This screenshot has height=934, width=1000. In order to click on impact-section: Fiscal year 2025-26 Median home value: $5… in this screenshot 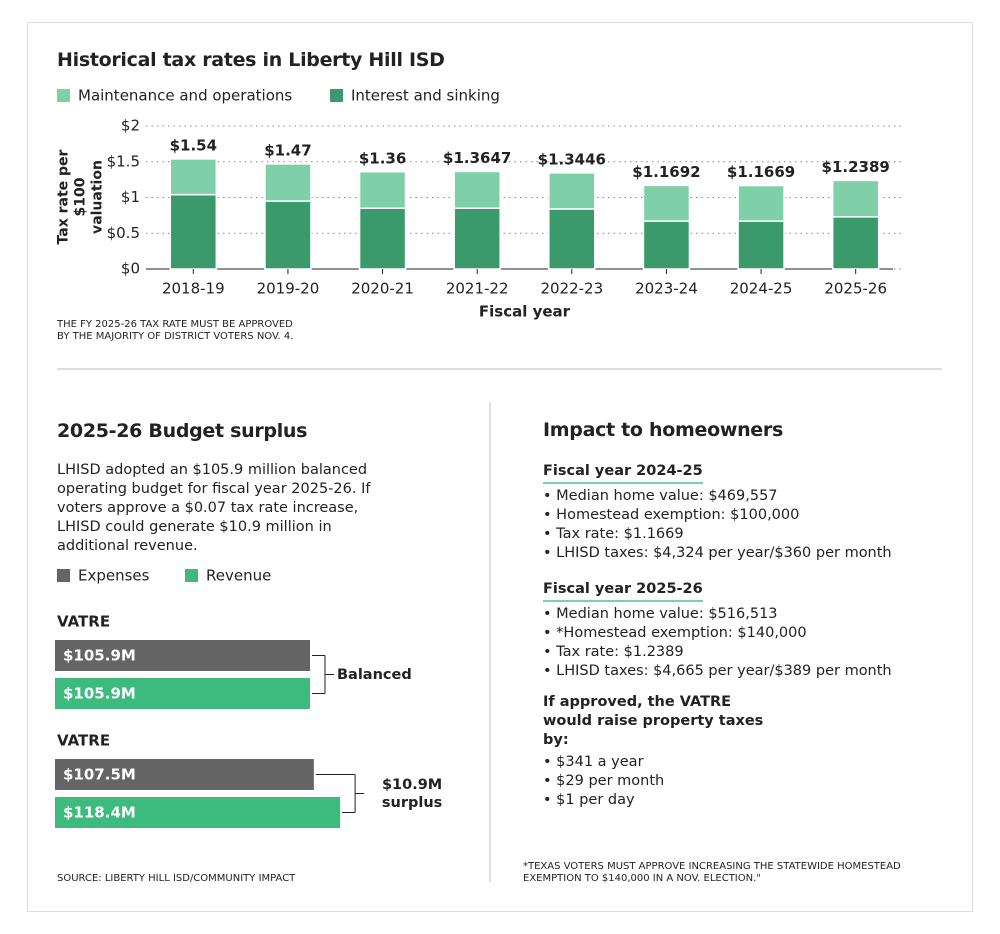, I will do `click(743, 629)`.